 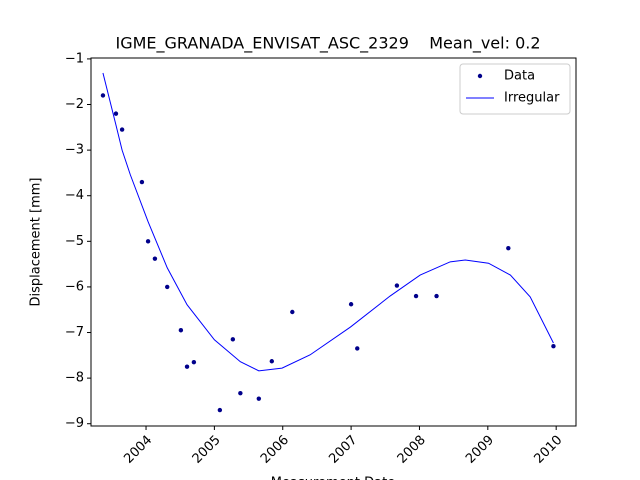 I want to click on legend-label: Data, so click(x=519, y=76).